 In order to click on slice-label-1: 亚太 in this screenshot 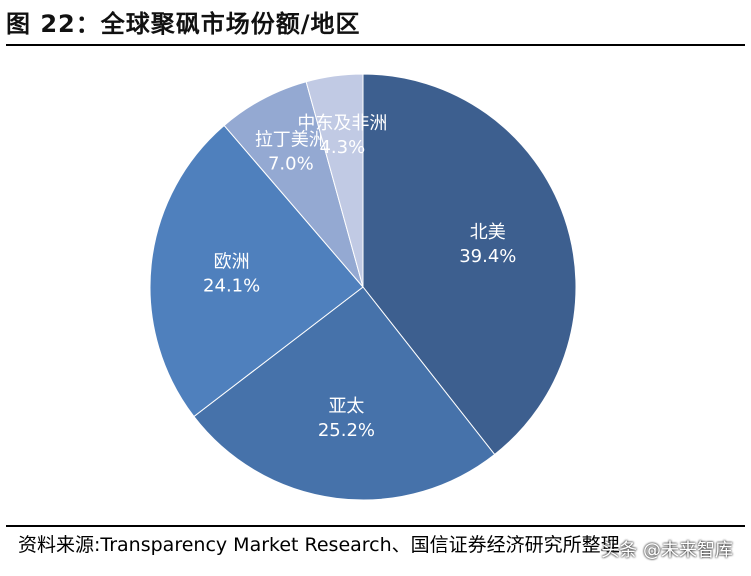, I will do `click(346, 406)`.